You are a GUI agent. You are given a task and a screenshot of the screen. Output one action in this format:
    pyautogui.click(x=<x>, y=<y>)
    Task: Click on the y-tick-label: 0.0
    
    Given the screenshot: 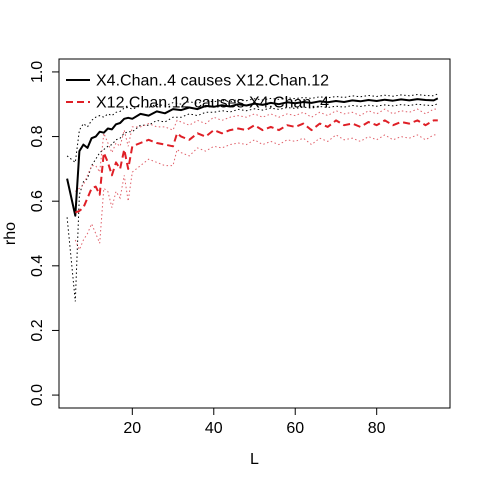 What is the action you would take?
    pyautogui.click(x=37, y=395)
    